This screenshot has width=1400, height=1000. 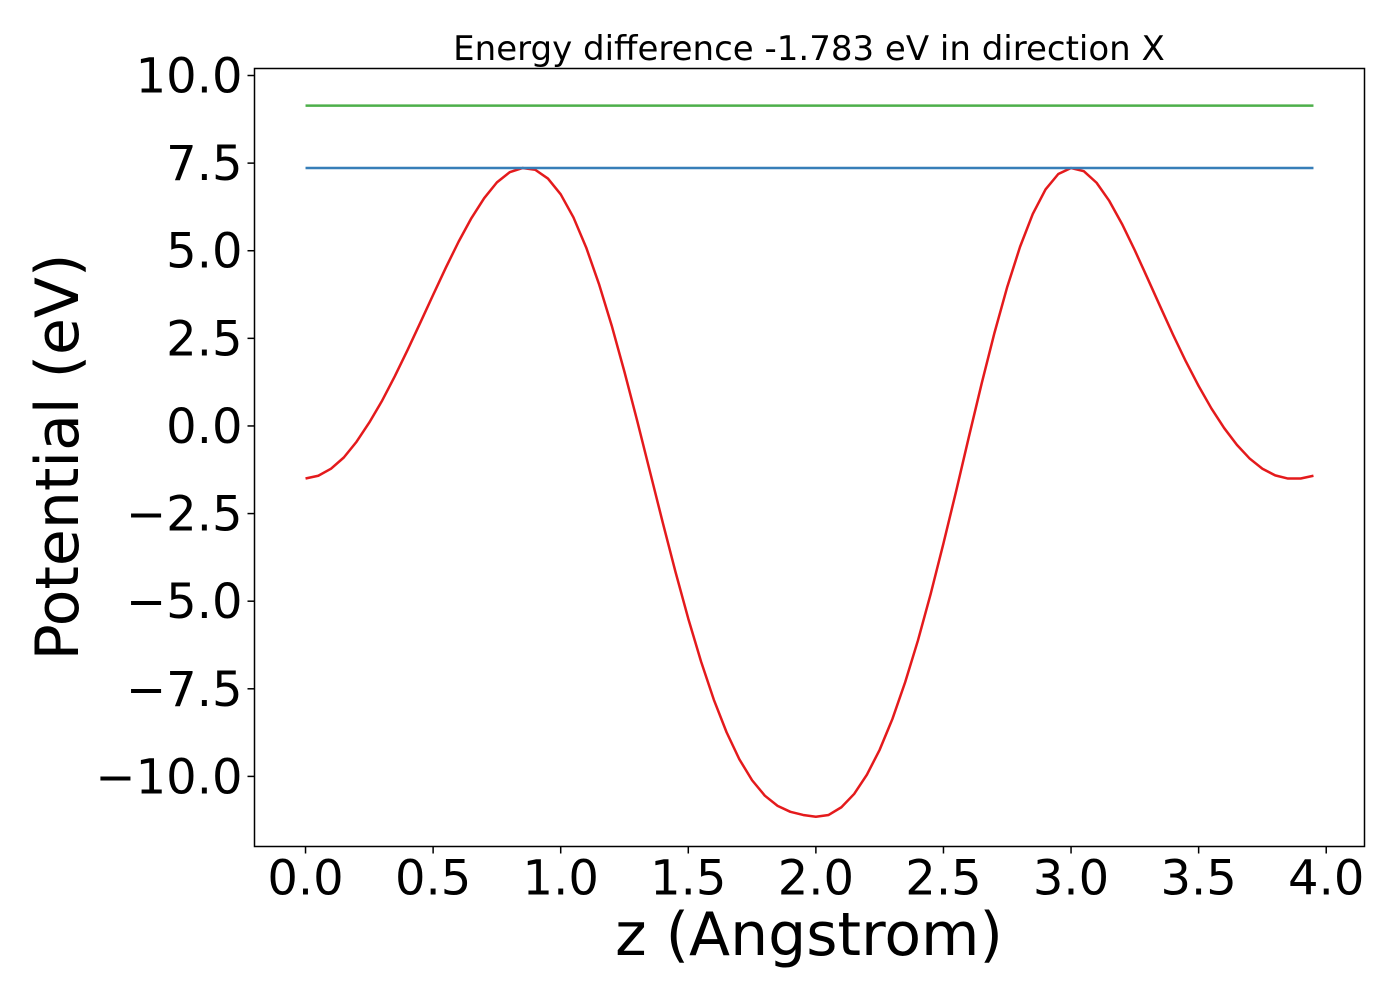 What do you see at coordinates (204, 427) in the screenshot?
I see `y-tick-label: 0.0` at bounding box center [204, 427].